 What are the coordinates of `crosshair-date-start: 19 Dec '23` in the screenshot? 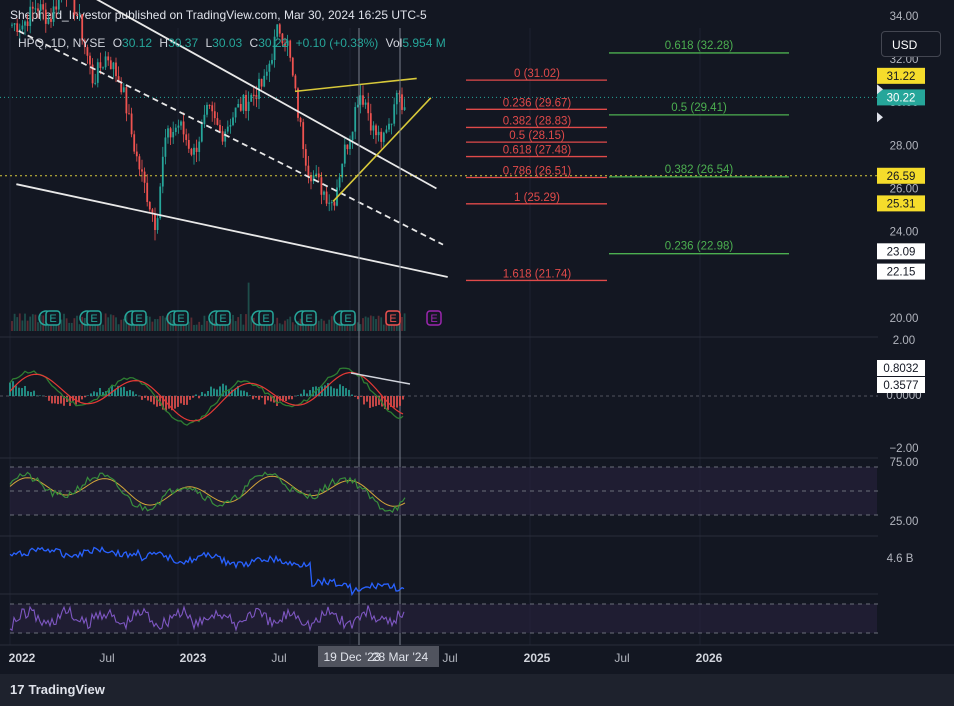 It's located at (352, 657).